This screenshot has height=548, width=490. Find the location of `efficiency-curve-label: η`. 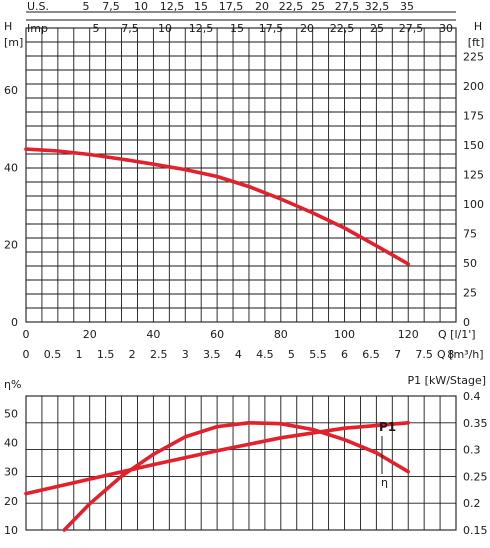

efficiency-curve-label: η is located at coordinates (384, 482).